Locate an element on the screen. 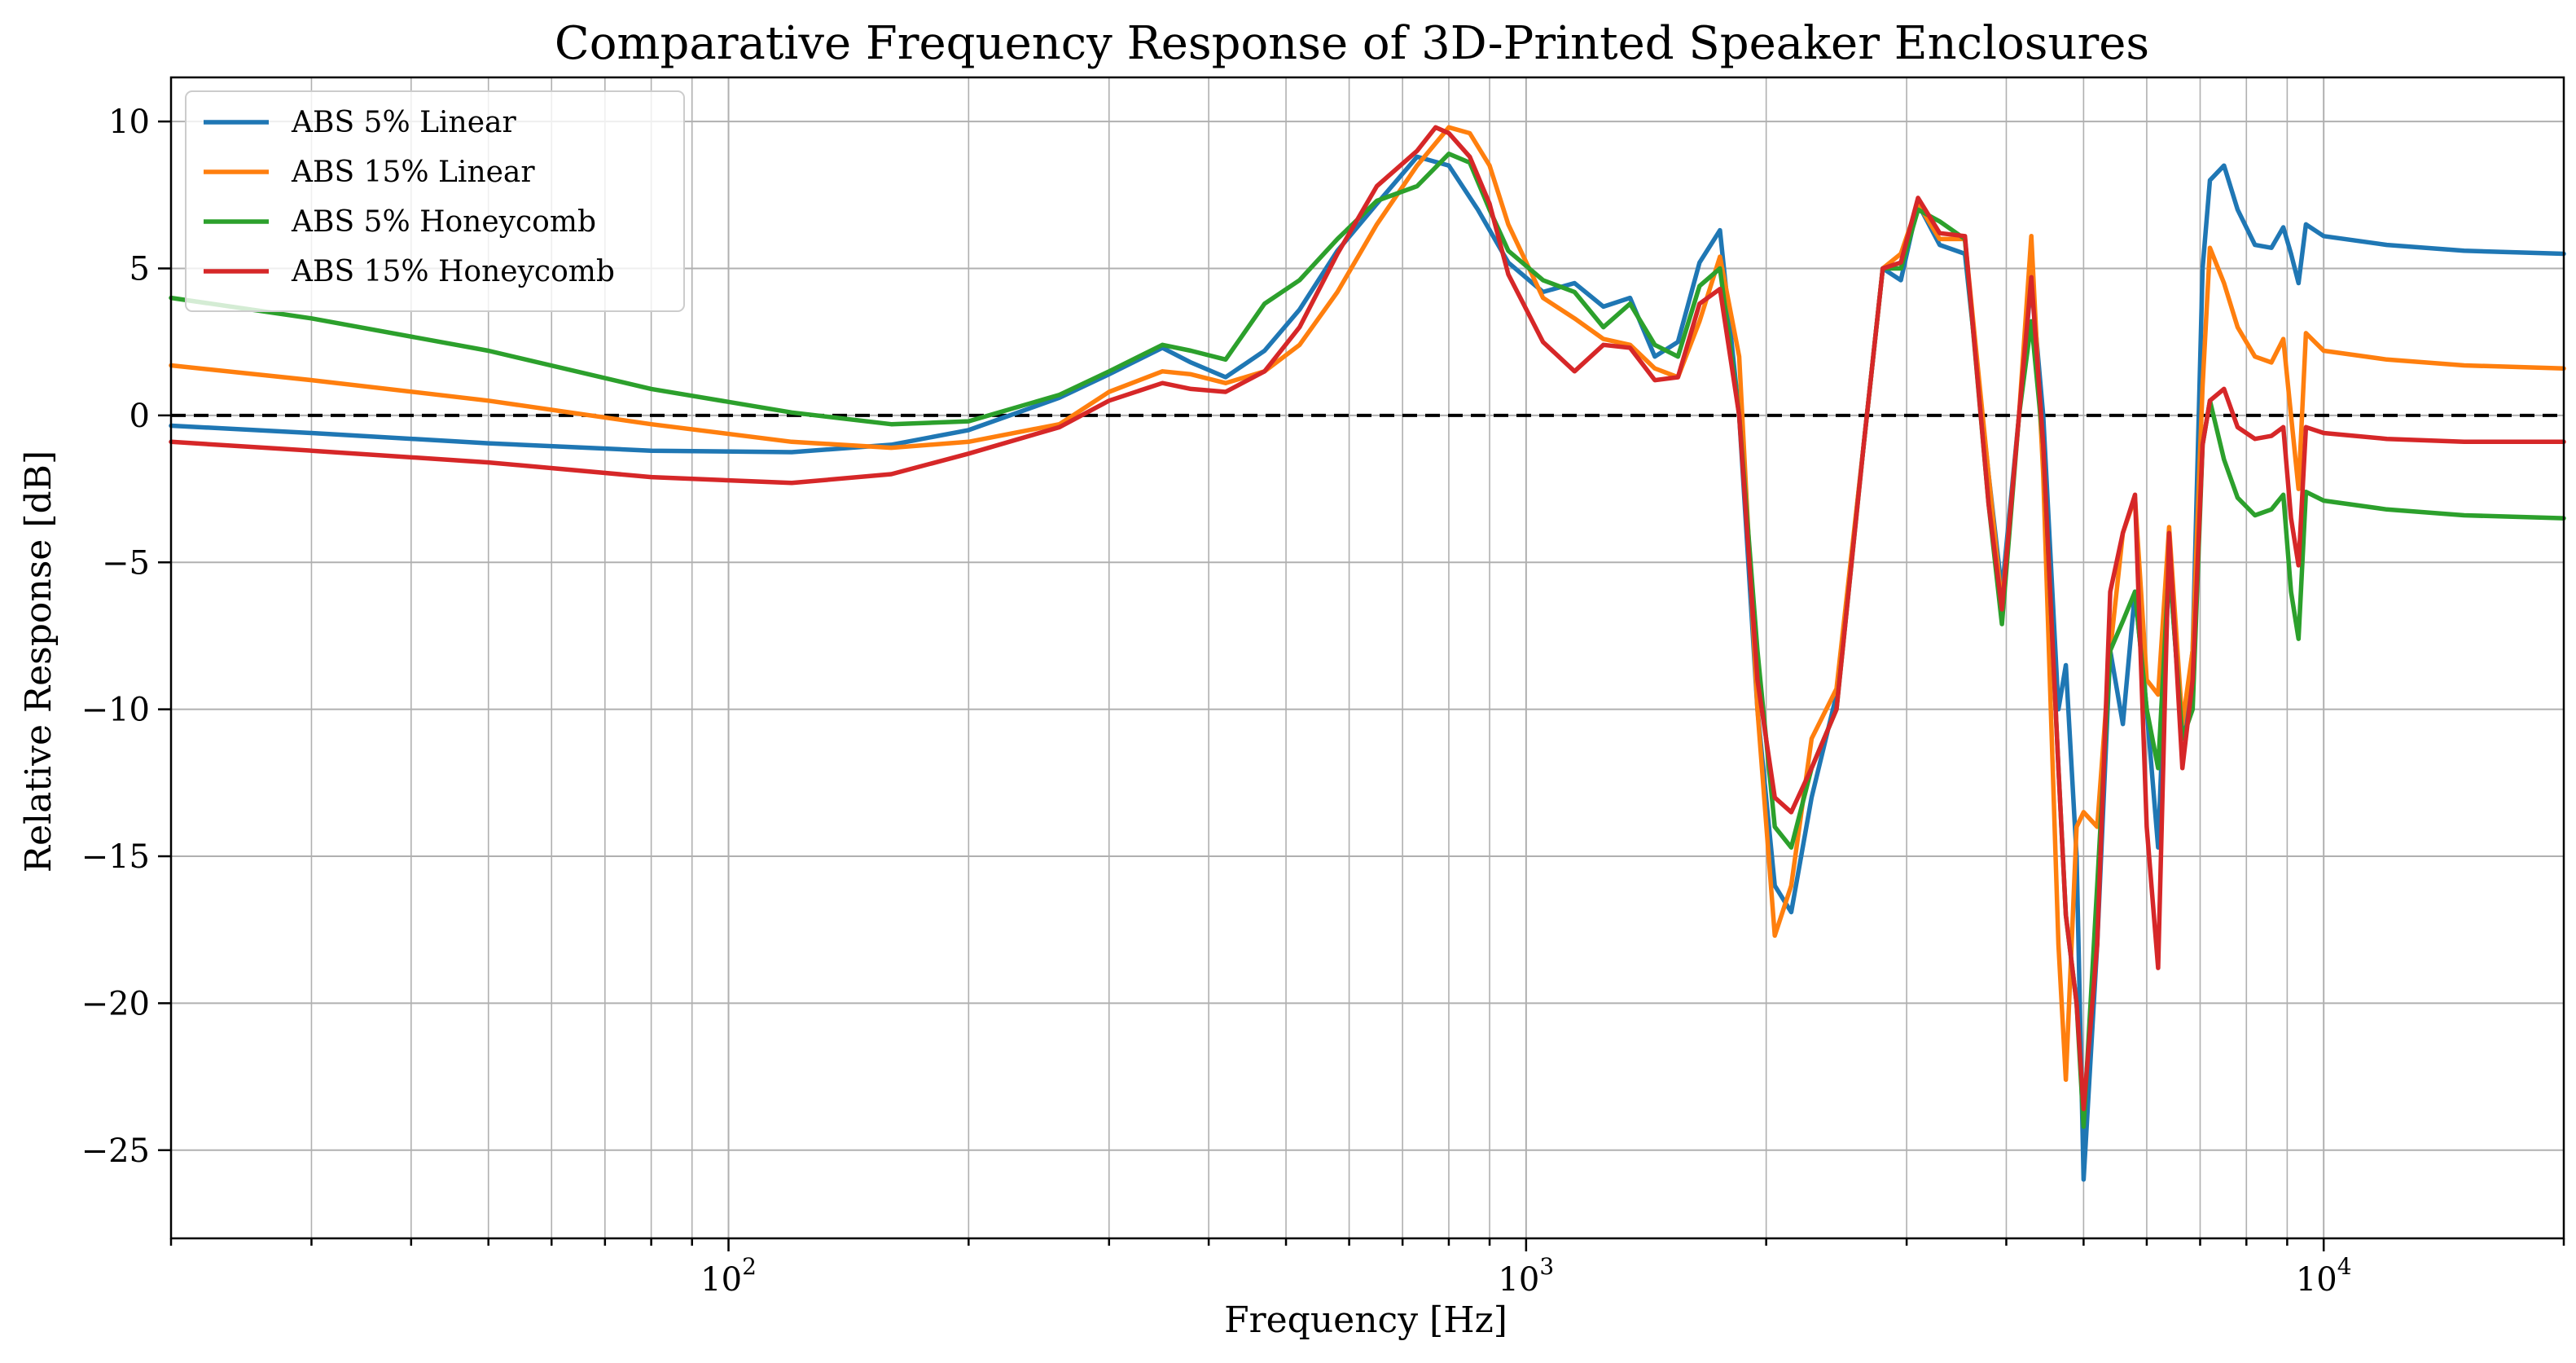 Image resolution: width=2576 pixels, height=1363 pixels. y-tick-label: −5 is located at coordinates (126, 563).